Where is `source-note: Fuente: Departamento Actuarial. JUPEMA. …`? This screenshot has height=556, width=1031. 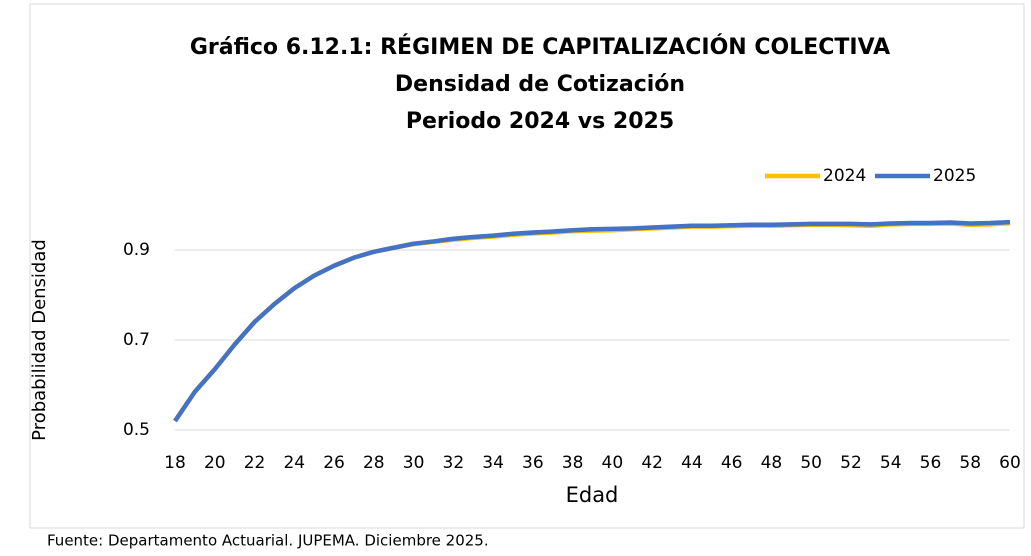 source-note: Fuente: Departamento Actuarial. JUPEMA. … is located at coordinates (268, 541).